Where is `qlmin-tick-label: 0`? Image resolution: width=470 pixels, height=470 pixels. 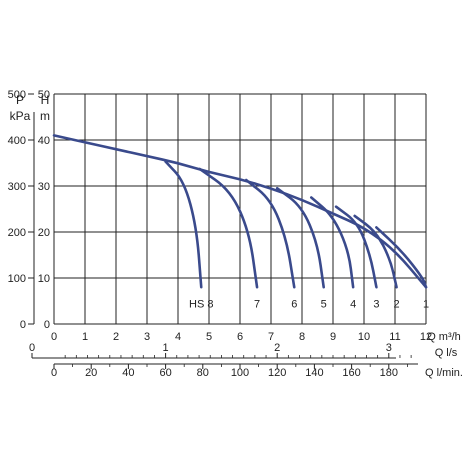
qlmin-tick-label: 0 is located at coordinates (54, 373).